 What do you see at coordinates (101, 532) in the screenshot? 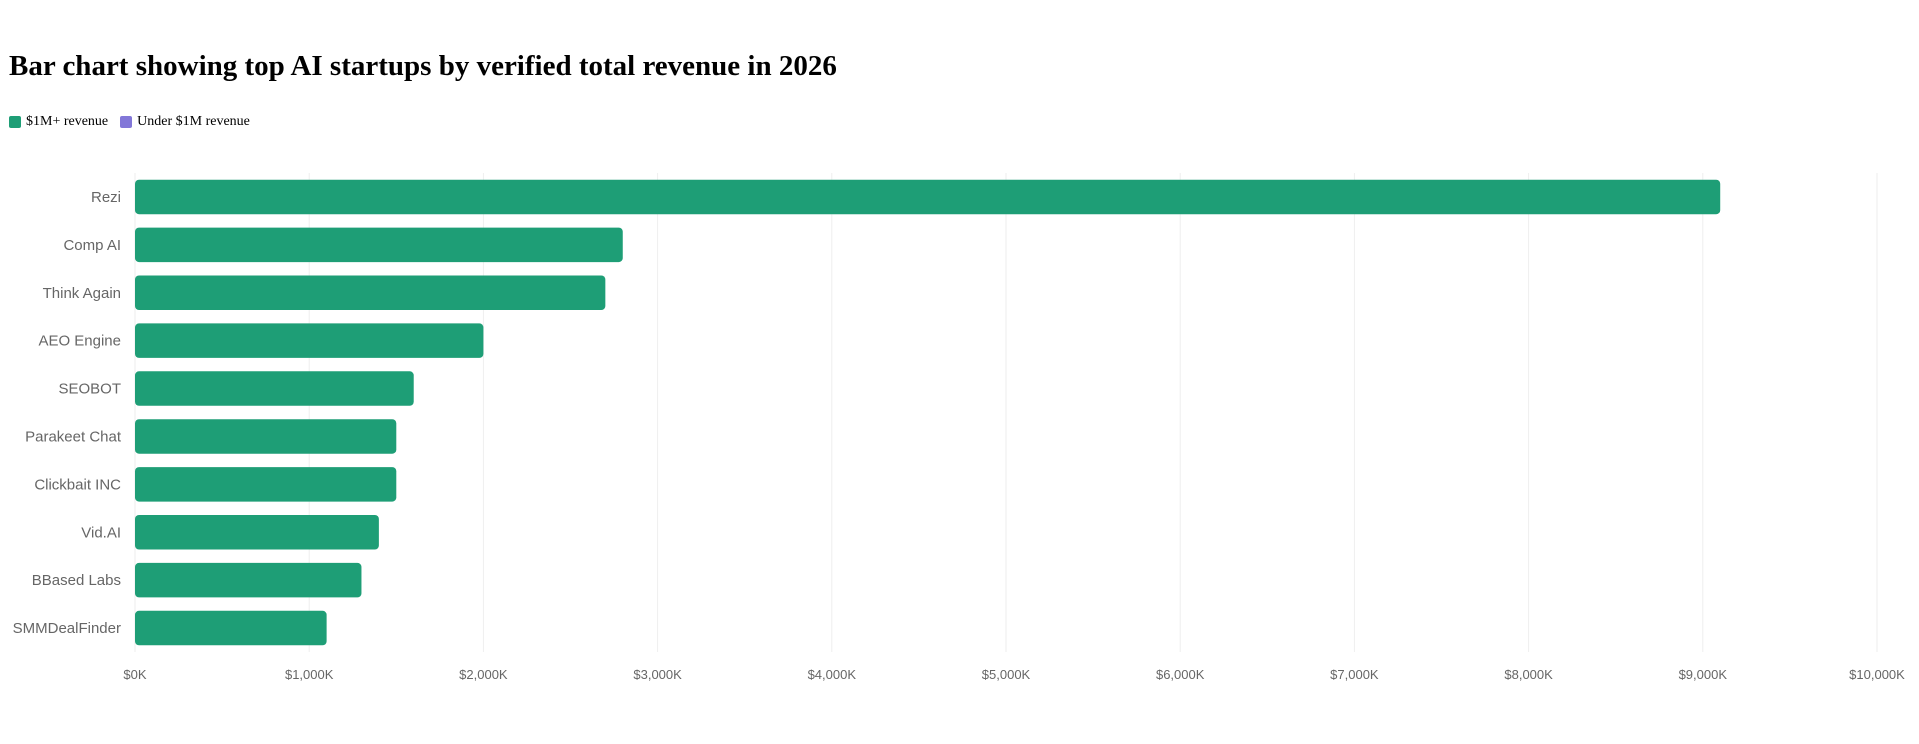
I see `category-label: Vid.AI` at bounding box center [101, 532].